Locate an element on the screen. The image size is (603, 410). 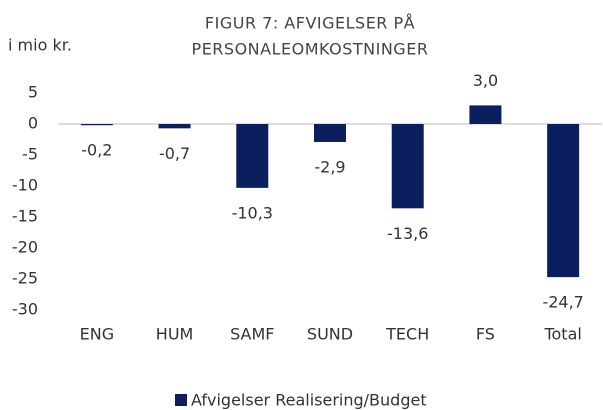
data-label: -0,2 is located at coordinates (96, 150).